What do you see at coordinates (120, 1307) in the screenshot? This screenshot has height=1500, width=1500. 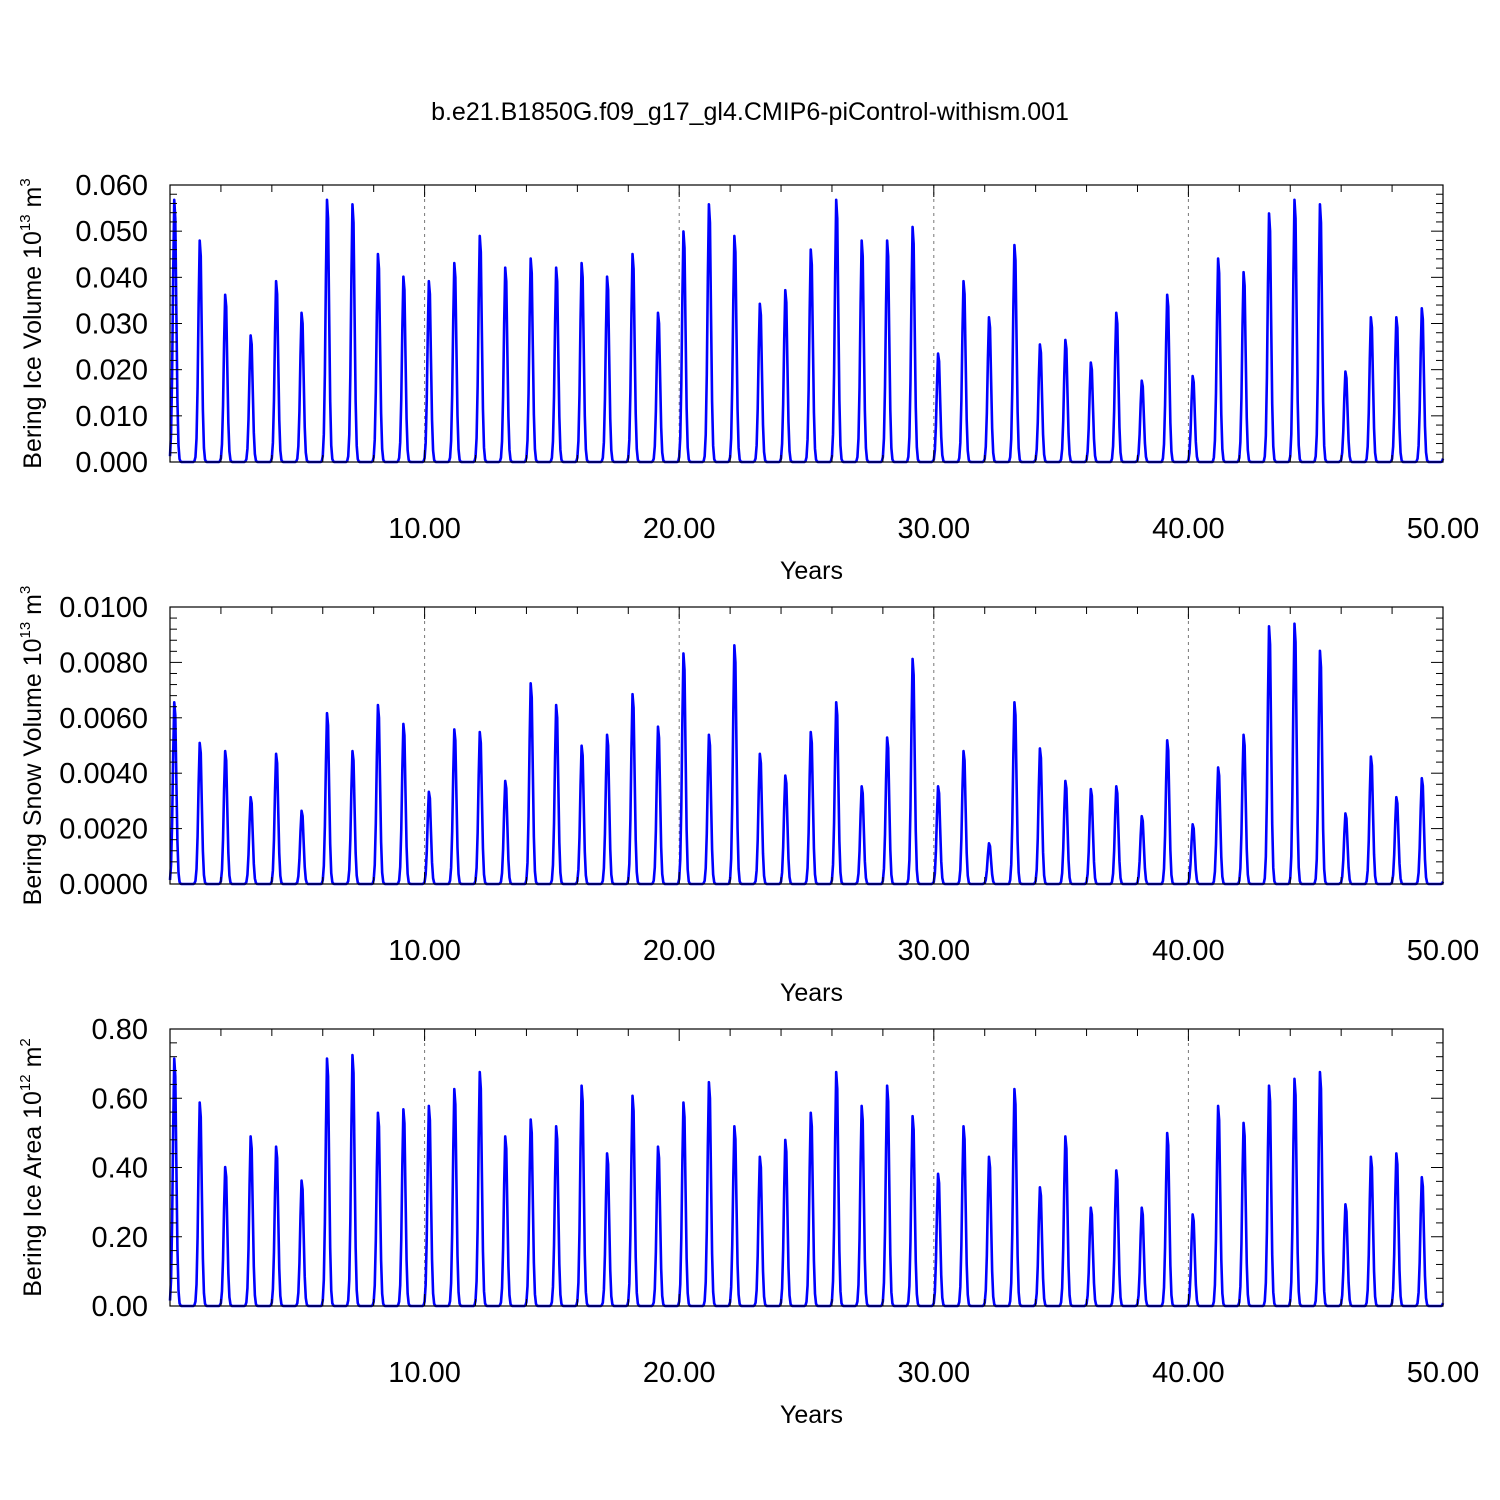 I see `y-tick-label: 0.00` at bounding box center [120, 1307].